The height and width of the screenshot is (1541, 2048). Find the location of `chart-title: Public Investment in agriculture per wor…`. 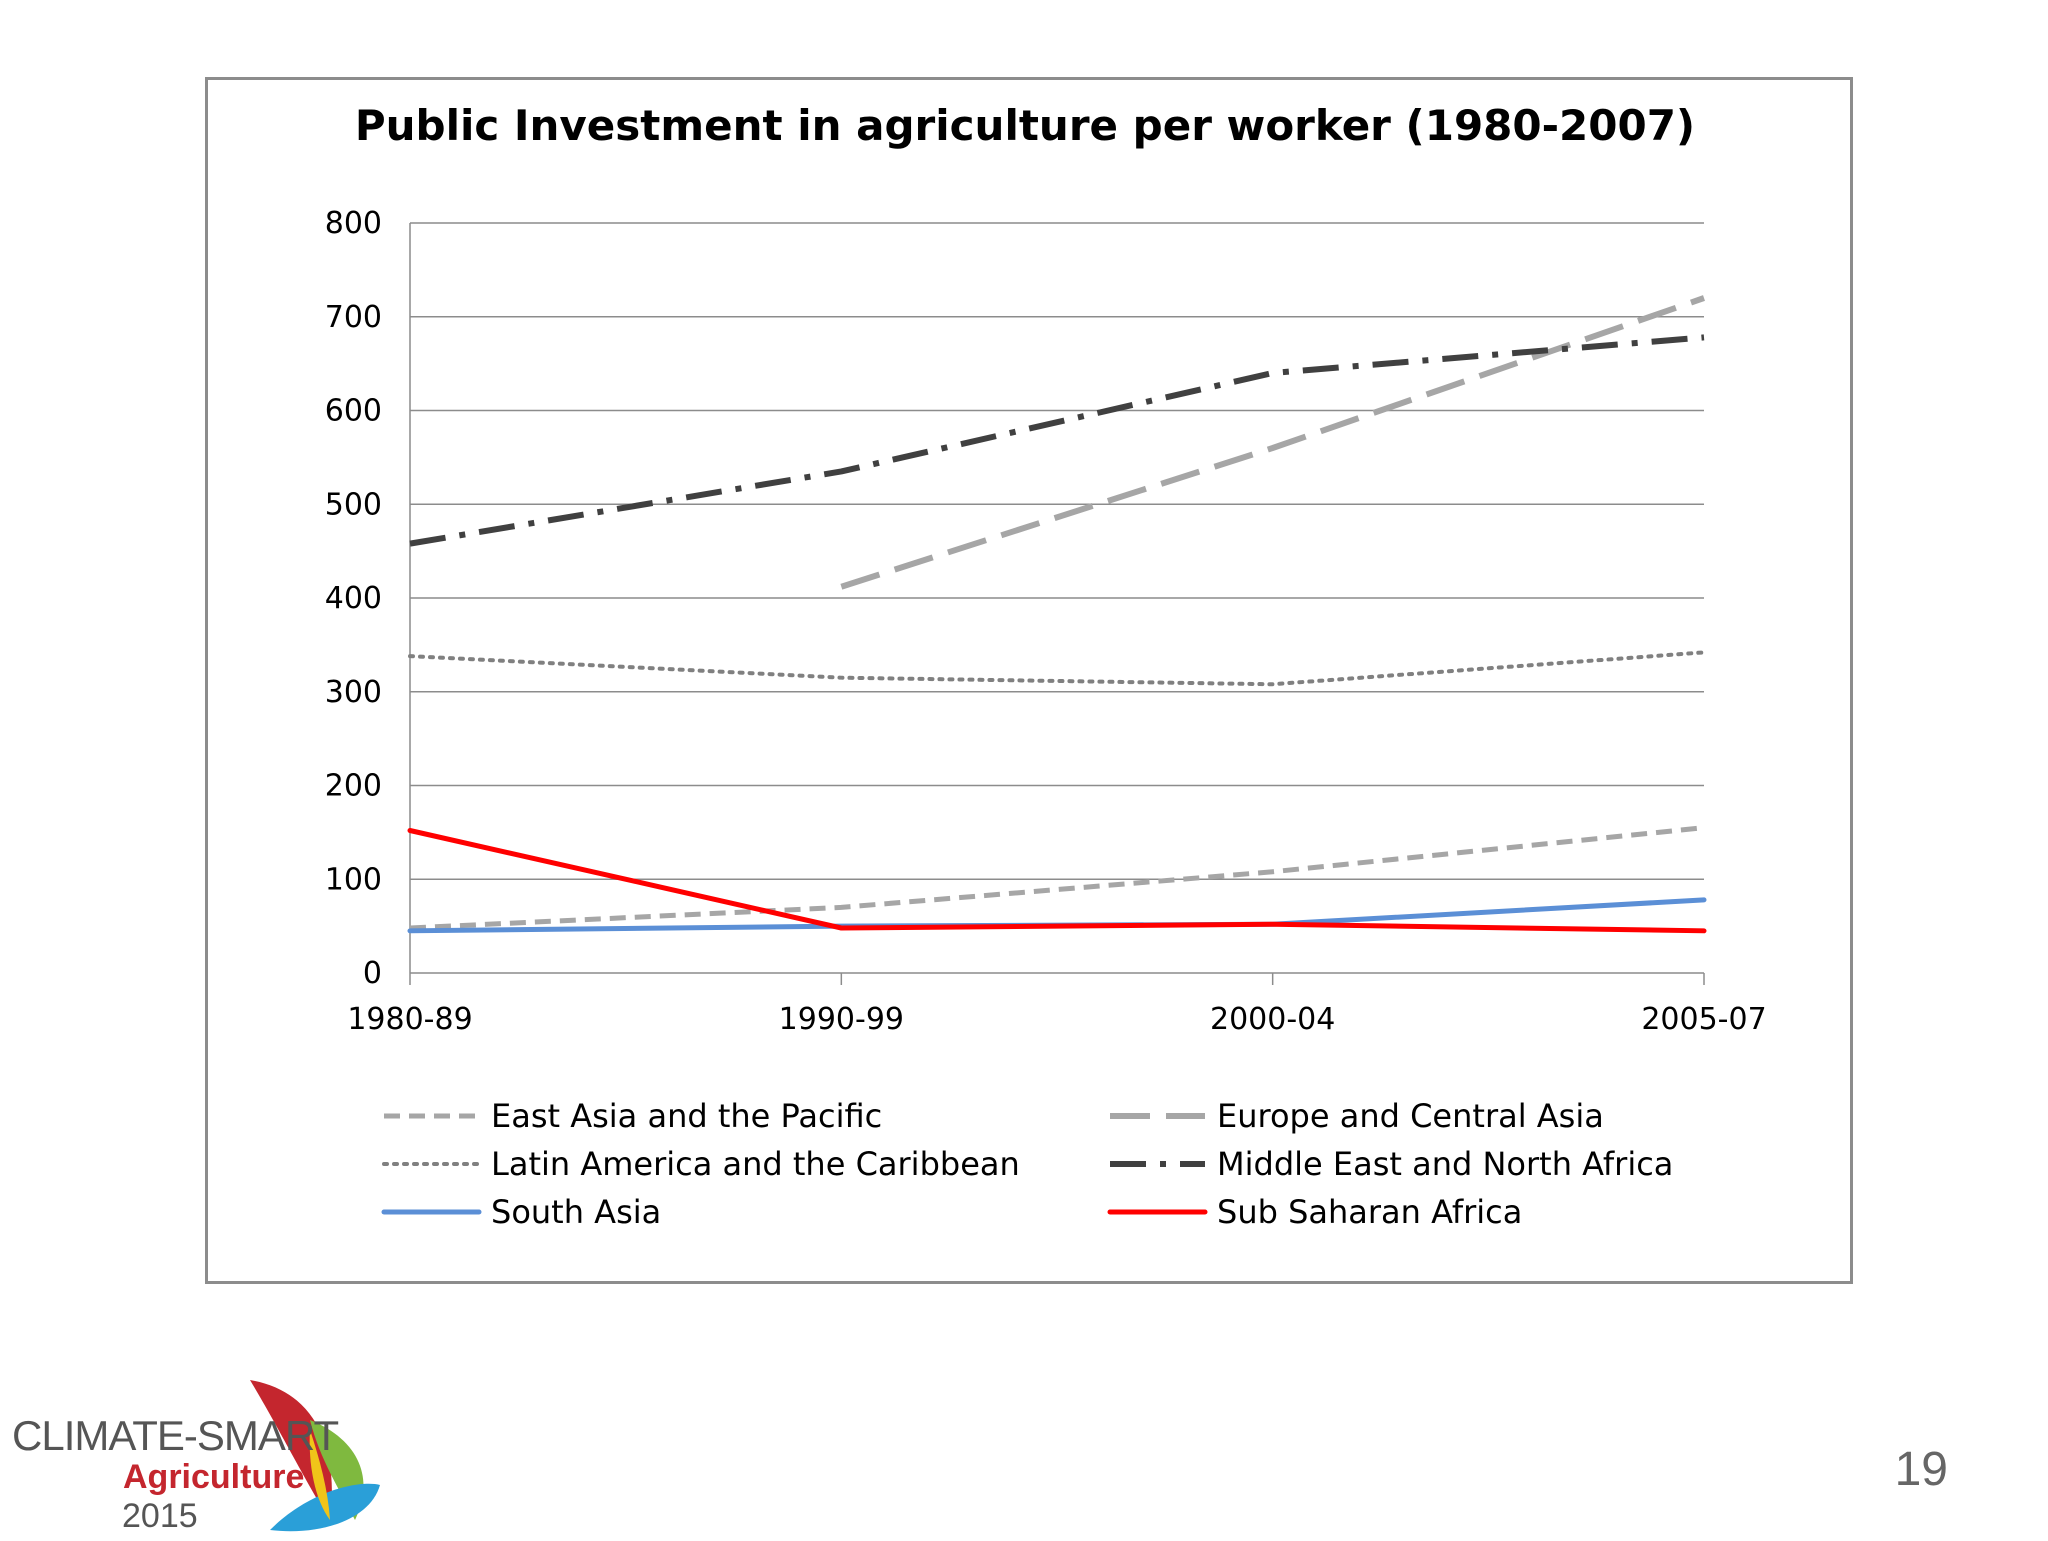

chart-title: Public Investment in agriculture per wor… is located at coordinates (1025, 125).